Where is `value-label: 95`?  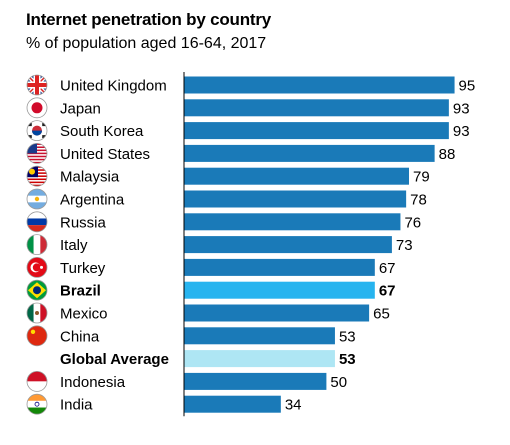
value-label: 95 is located at coordinates (467, 86).